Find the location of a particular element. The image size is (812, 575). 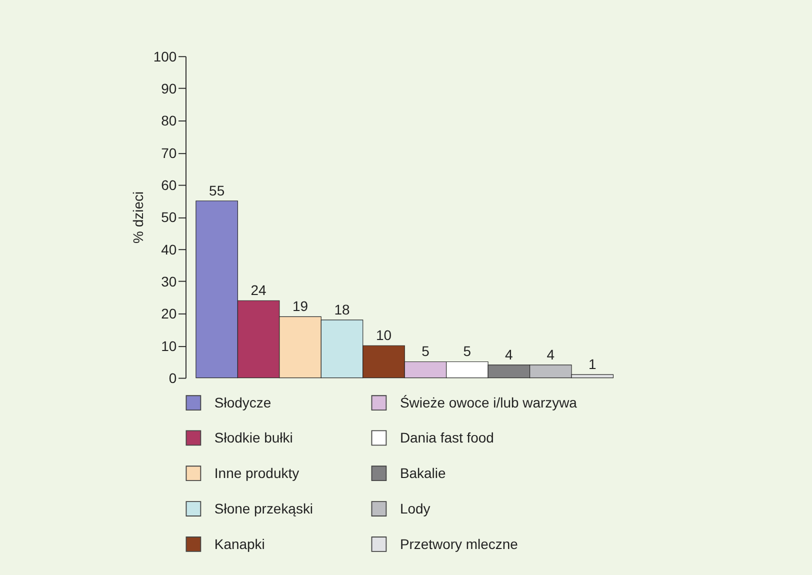

y-tick-label: 10 is located at coordinates (169, 346).